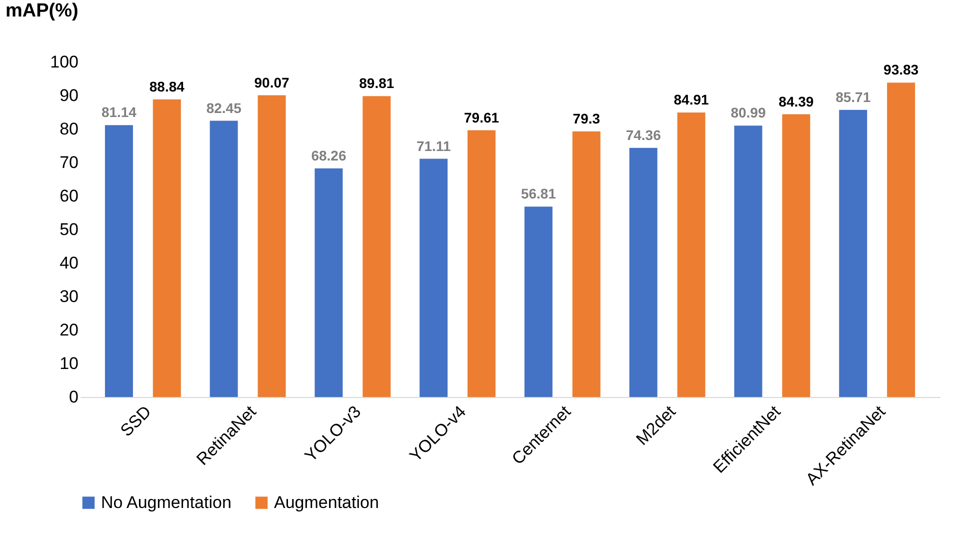 The width and height of the screenshot is (957, 534). I want to click on data-label: 88.84, so click(167, 86).